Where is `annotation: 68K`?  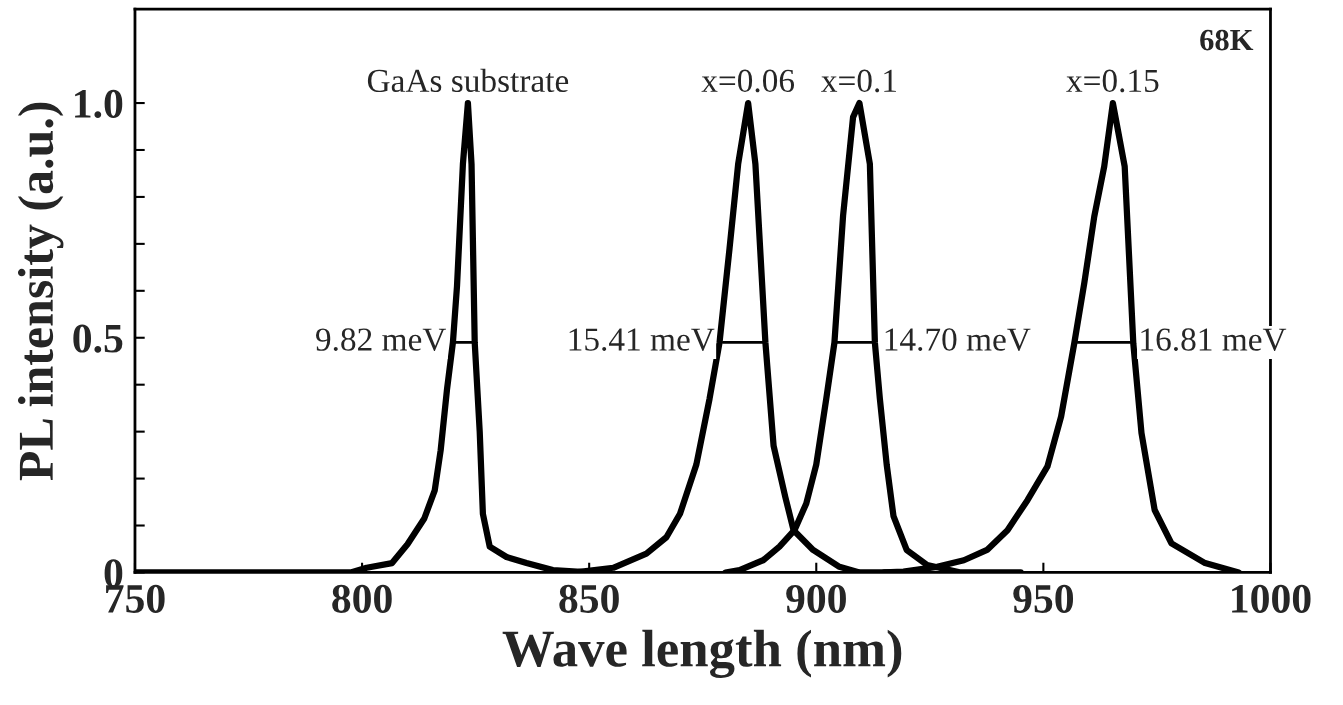
annotation: 68K is located at coordinates (1227, 40).